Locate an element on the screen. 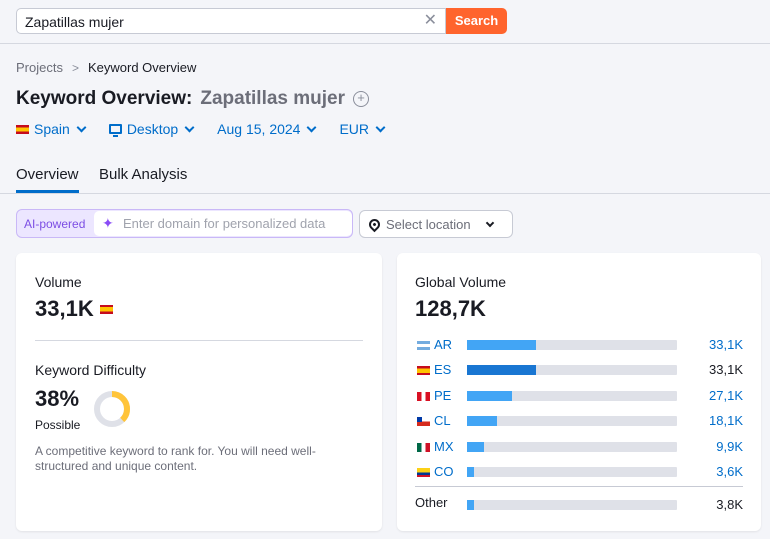 The height and width of the screenshot is (539, 770). kd-donut-chart is located at coordinates (112, 409).